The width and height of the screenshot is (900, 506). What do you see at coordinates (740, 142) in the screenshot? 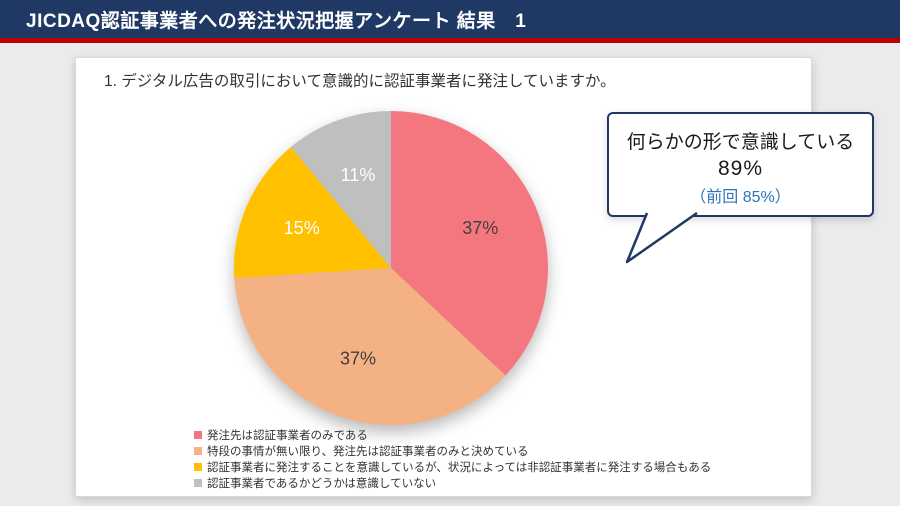
I see `callout-text: 何らかの形で意識している` at bounding box center [740, 142].